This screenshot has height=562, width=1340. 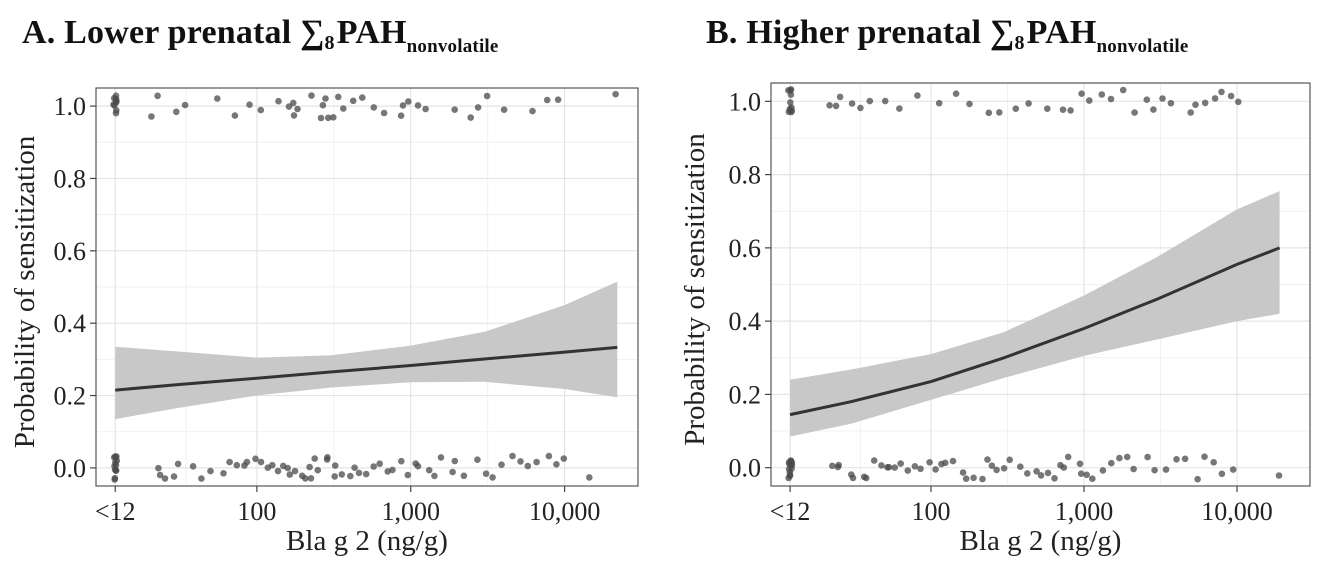 I want to click on y-tick-label: 1.0, so click(x=745, y=101).